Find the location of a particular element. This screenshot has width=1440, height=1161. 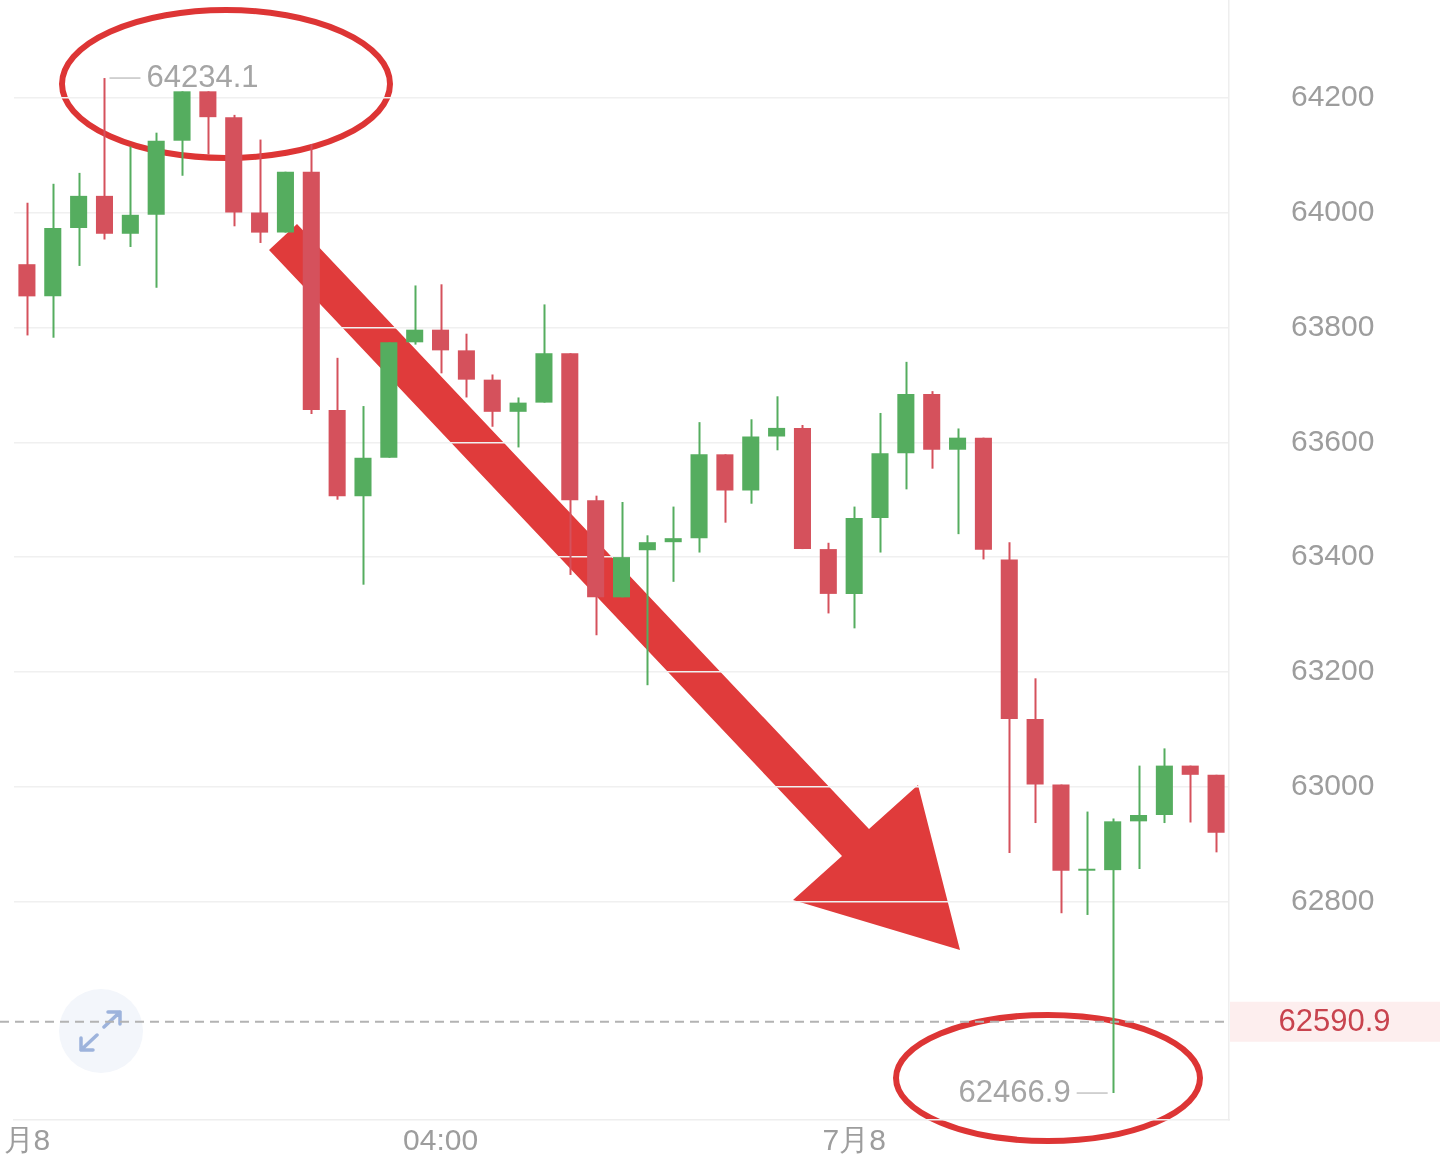

y-tick-label: 63800 is located at coordinates (1333, 325).